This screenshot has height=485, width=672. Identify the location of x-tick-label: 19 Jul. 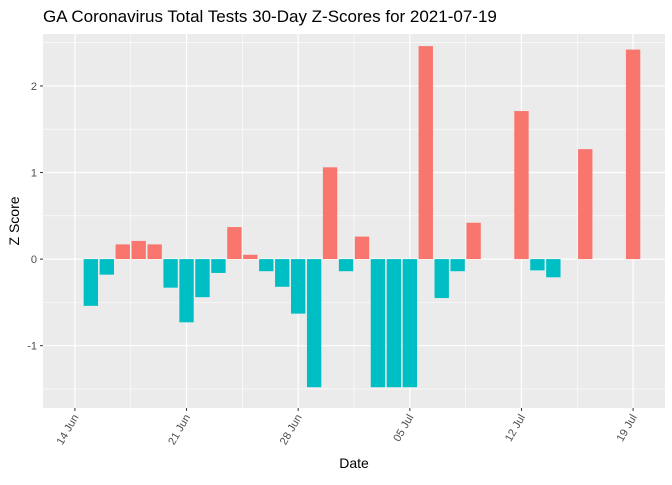
(627, 428).